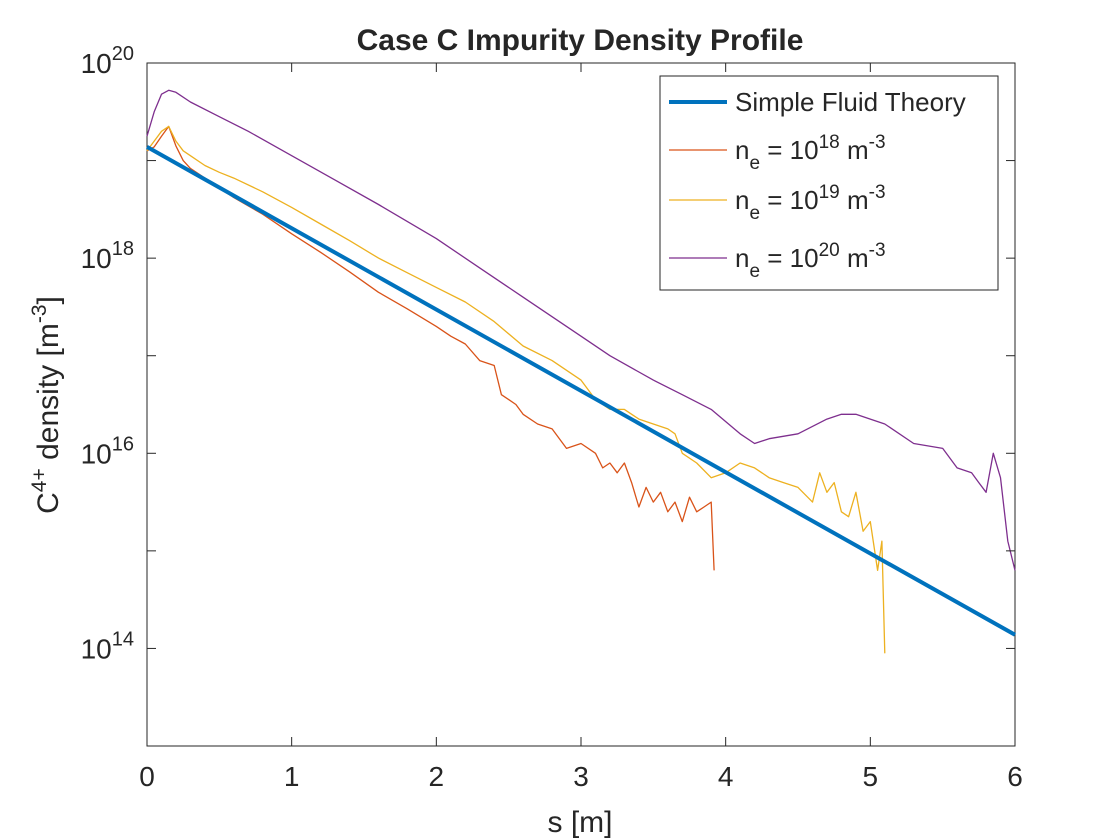 The height and width of the screenshot is (840, 1120). What do you see at coordinates (107, 451) in the screenshot?
I see `y-tick-label: 1016` at bounding box center [107, 451].